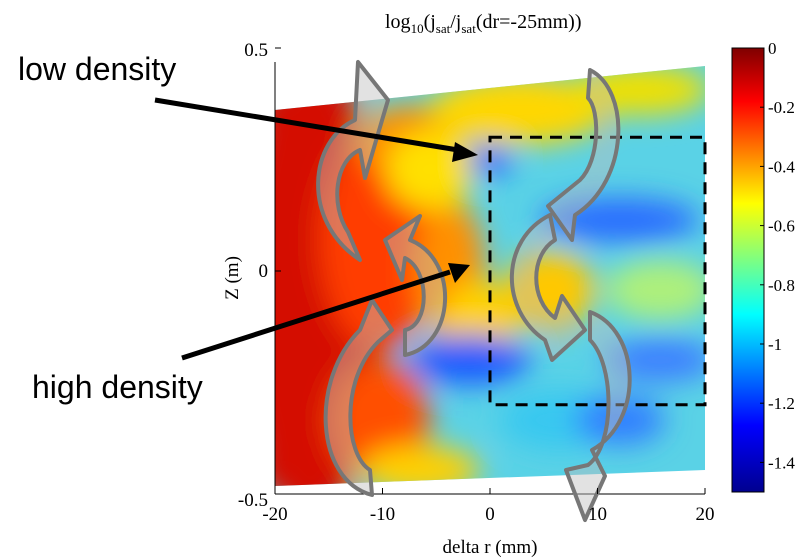 This screenshot has height=559, width=811. What do you see at coordinates (583, 155) in the screenshot?
I see `flow-arrow-right-top` at bounding box center [583, 155].